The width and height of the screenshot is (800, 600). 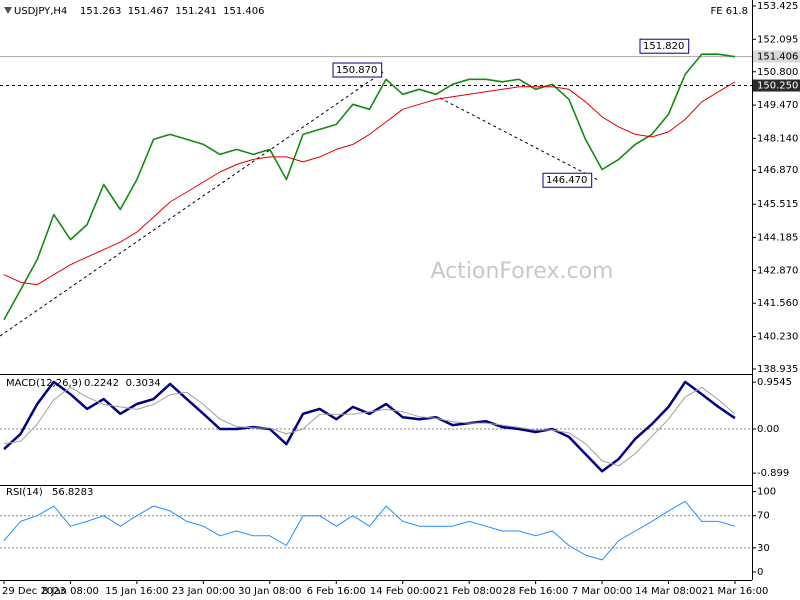 What do you see at coordinates (777, 270) in the screenshot?
I see `y-tick-label: 142.870` at bounding box center [777, 270].